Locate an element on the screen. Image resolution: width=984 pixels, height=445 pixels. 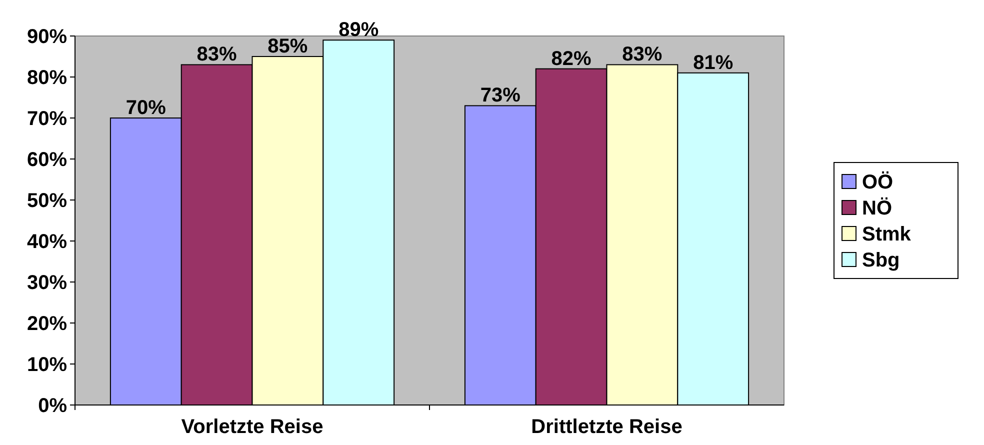
legend-label: NÖ is located at coordinates (877, 208).